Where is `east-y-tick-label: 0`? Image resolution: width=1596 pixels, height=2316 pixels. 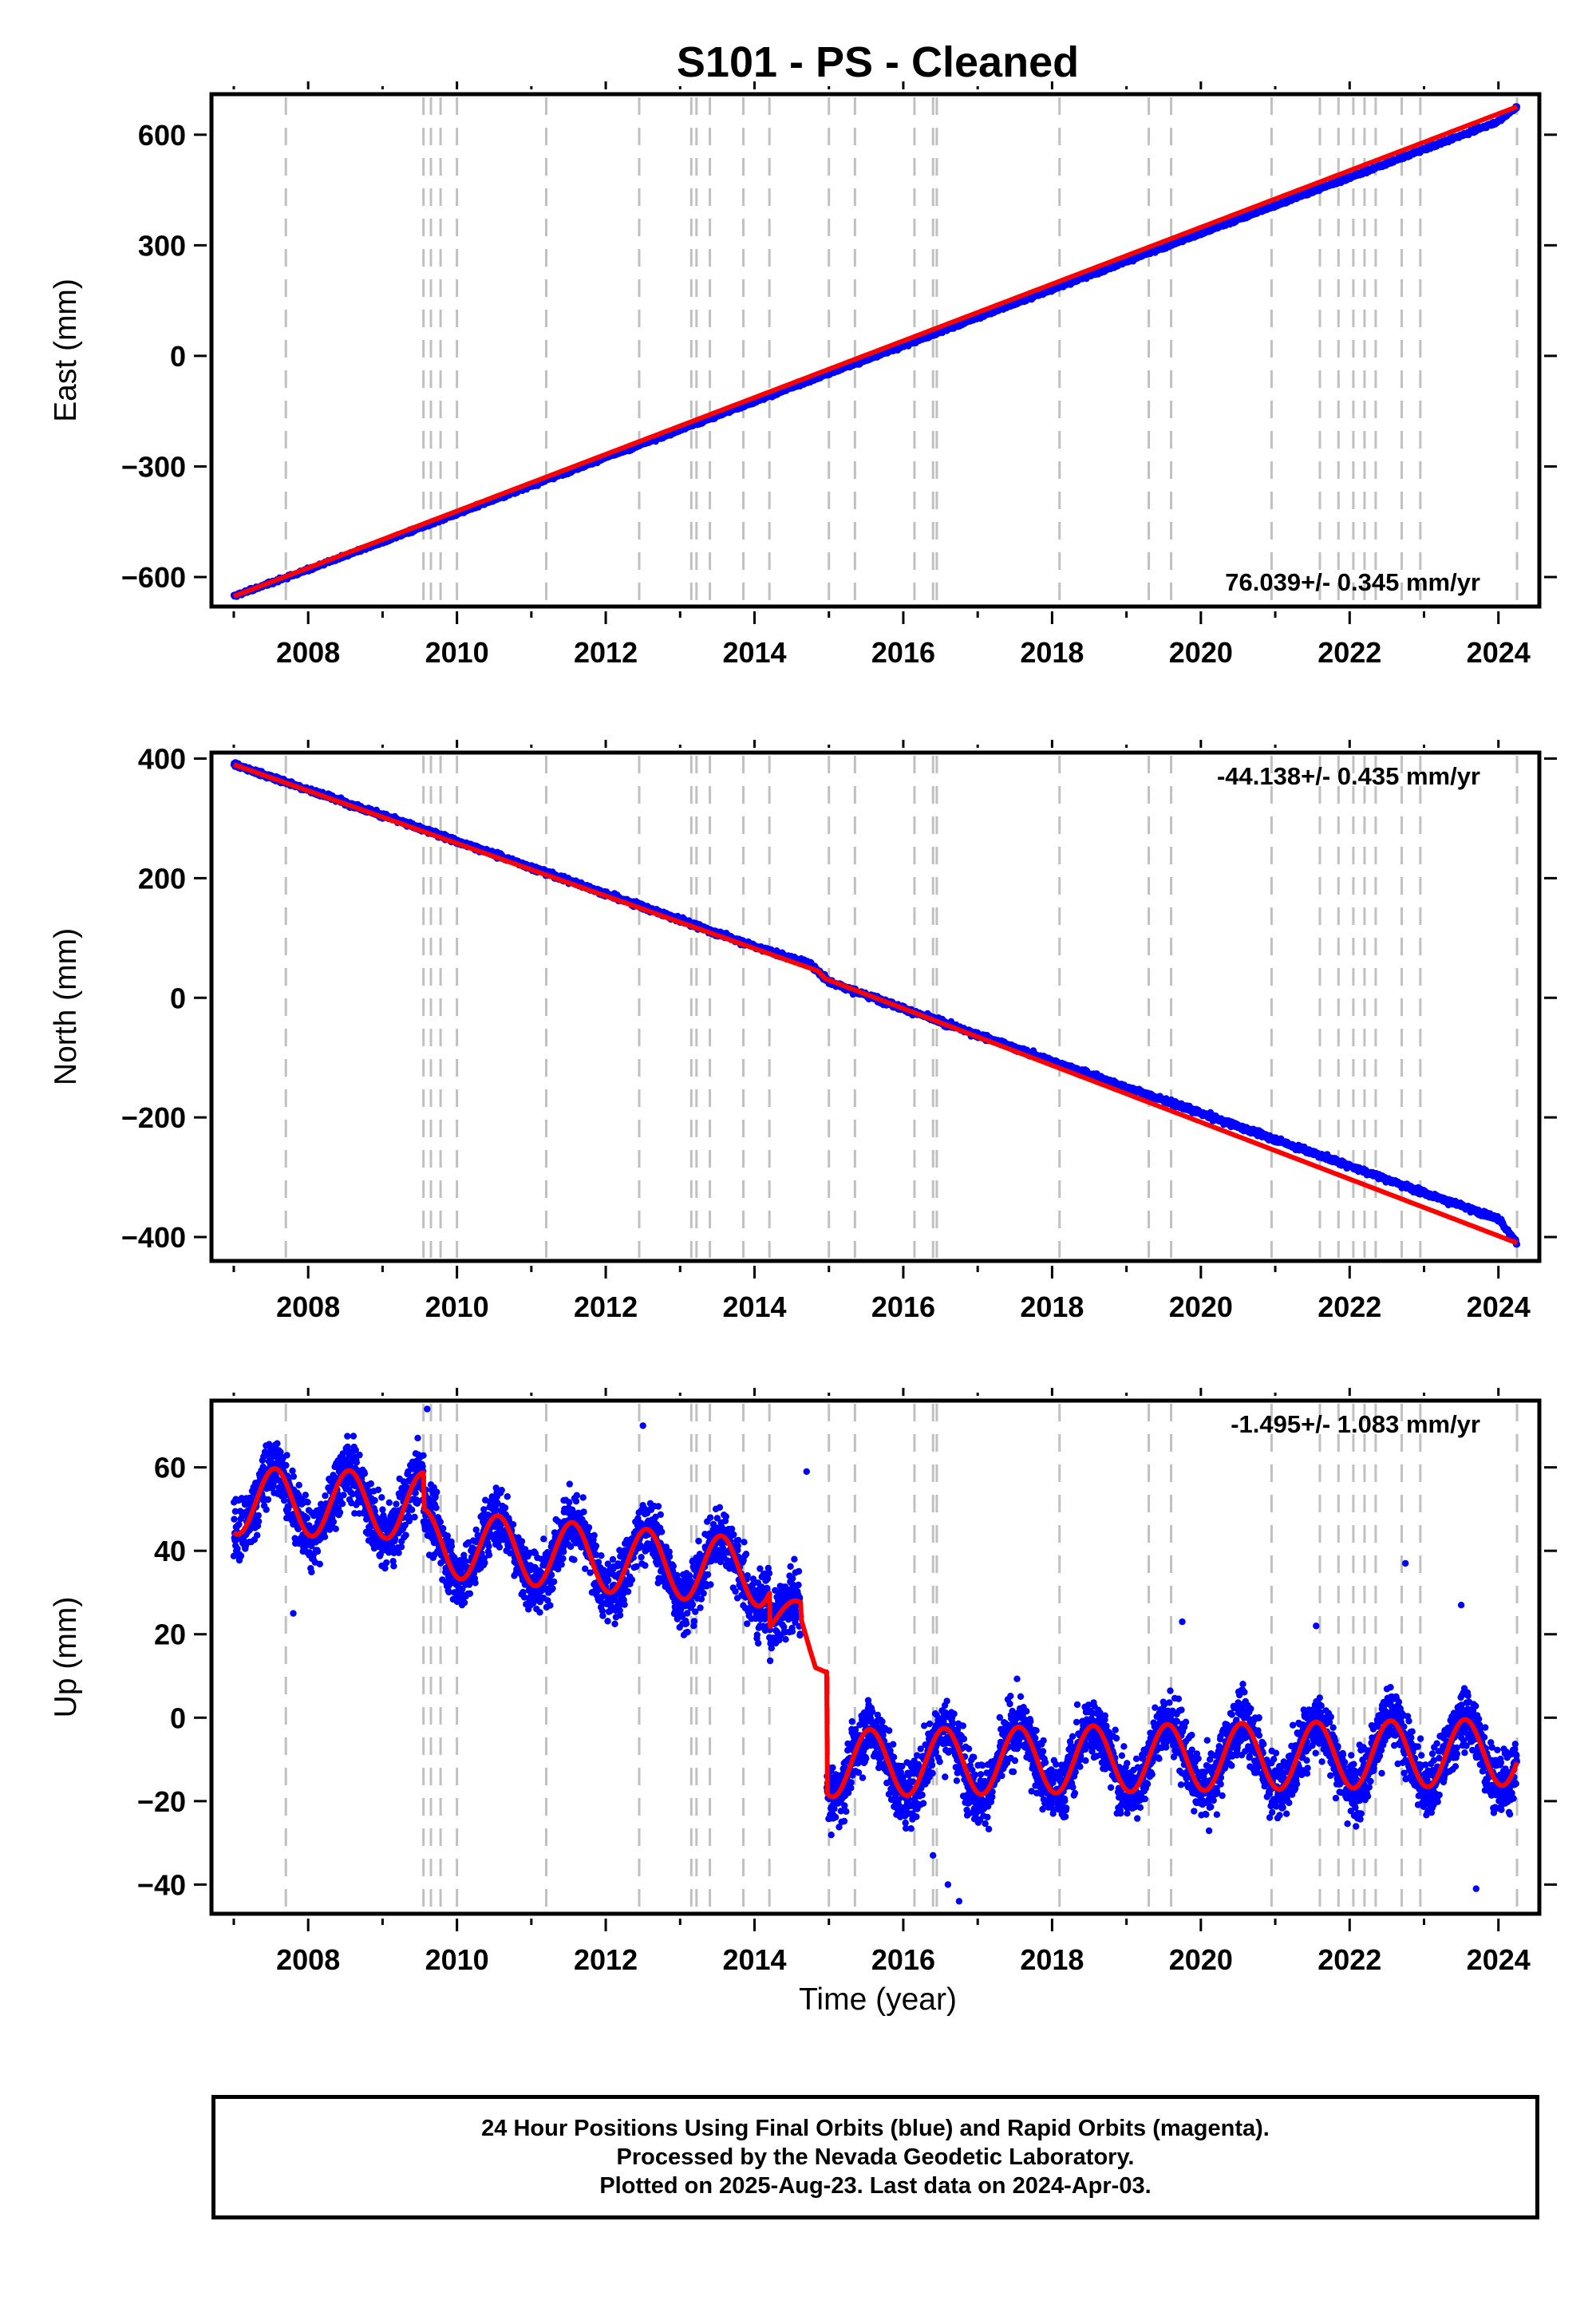 east-y-tick-label: 0 is located at coordinates (178, 356).